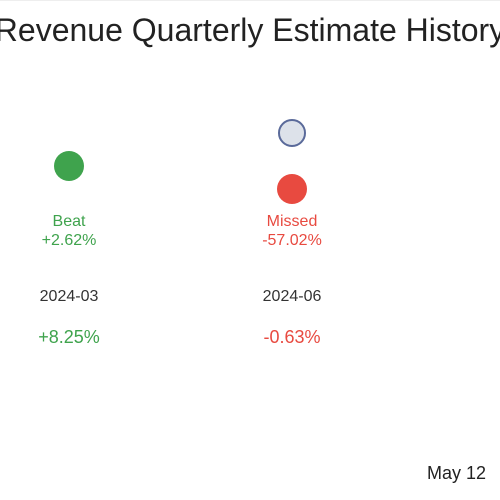  I want to click on status-label: Beat, so click(69, 221).